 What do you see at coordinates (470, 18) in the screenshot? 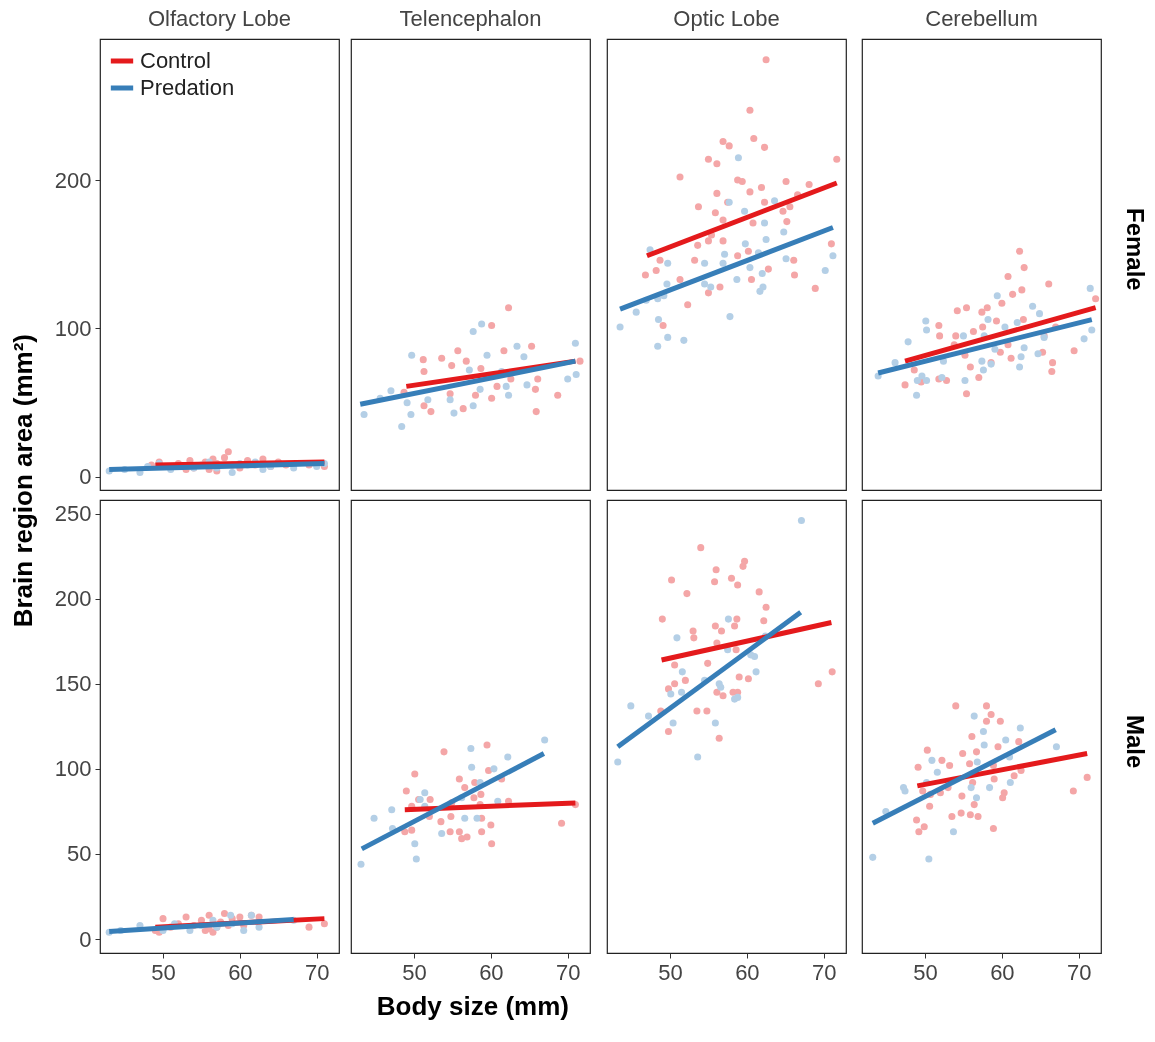
I see `chart-title: Telencephalon` at bounding box center [470, 18].